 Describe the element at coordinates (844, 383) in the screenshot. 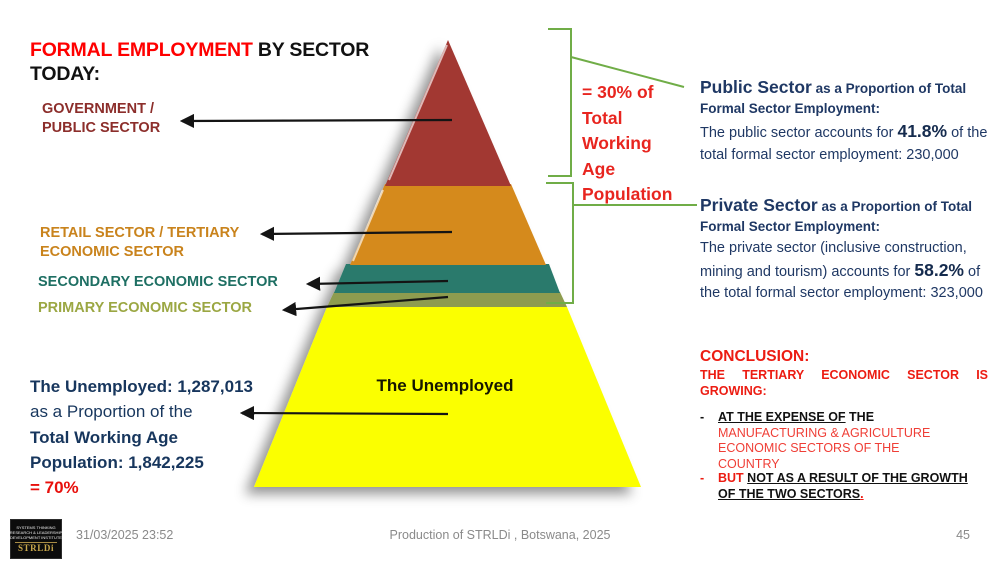

I see `conclusion-subheading: THE TERTIARY ECONOMIC SECTOR IS GROWING:` at that location.